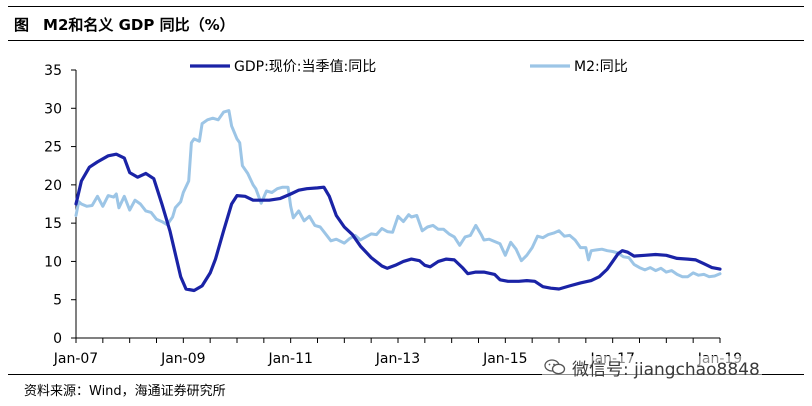 Image resolution: width=812 pixels, height=406 pixels. Describe the element at coordinates (397, 359) in the screenshot. I see `x-tick-label: Jan-13` at that location.